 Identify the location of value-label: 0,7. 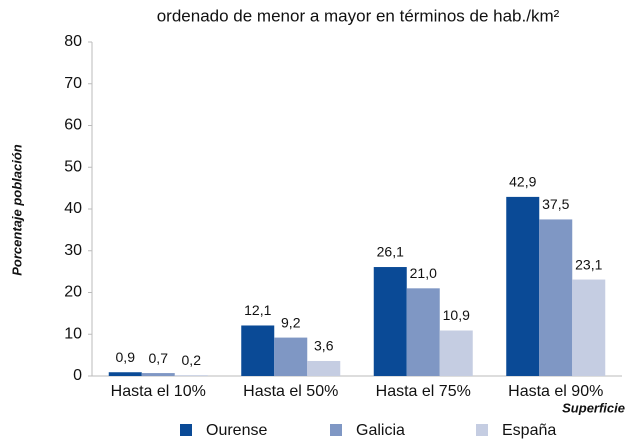
(159, 358).